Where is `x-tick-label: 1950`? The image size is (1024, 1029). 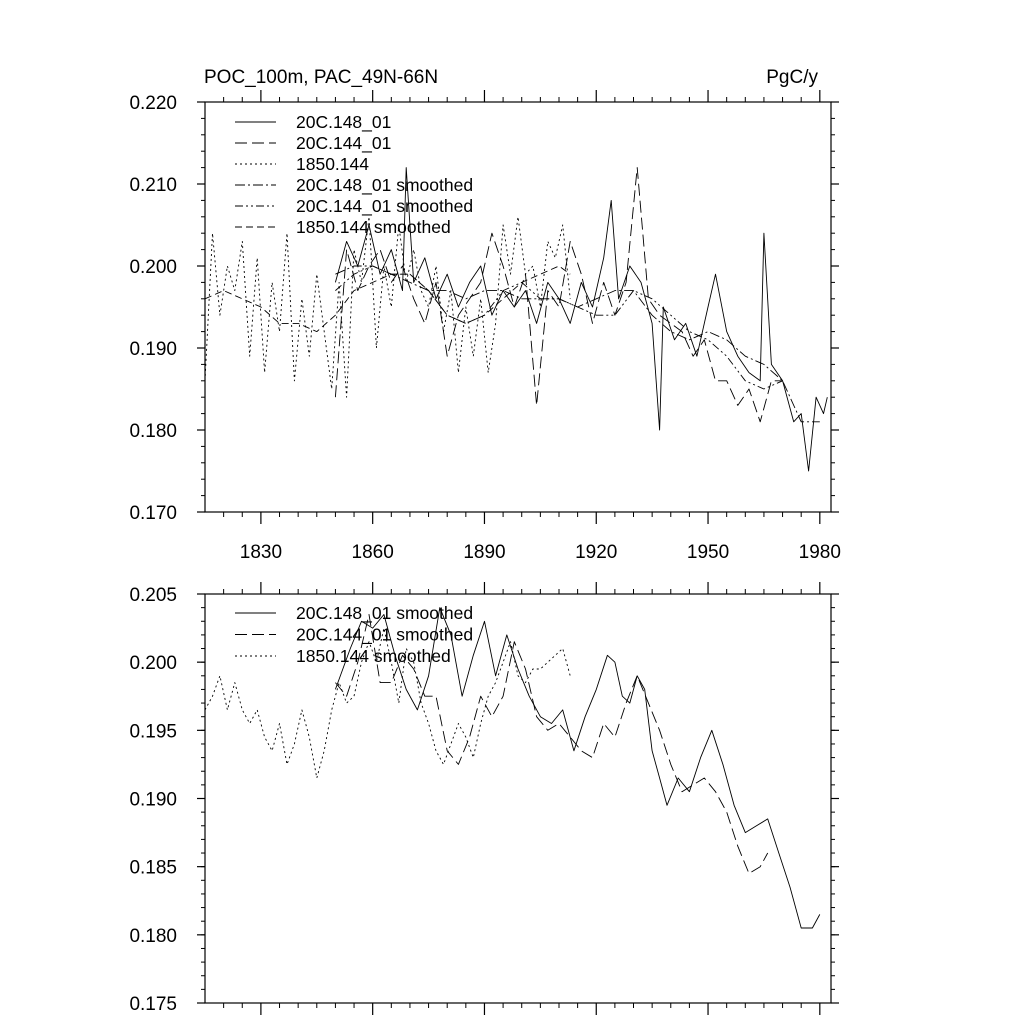 x-tick-label: 1950 is located at coordinates (708, 552).